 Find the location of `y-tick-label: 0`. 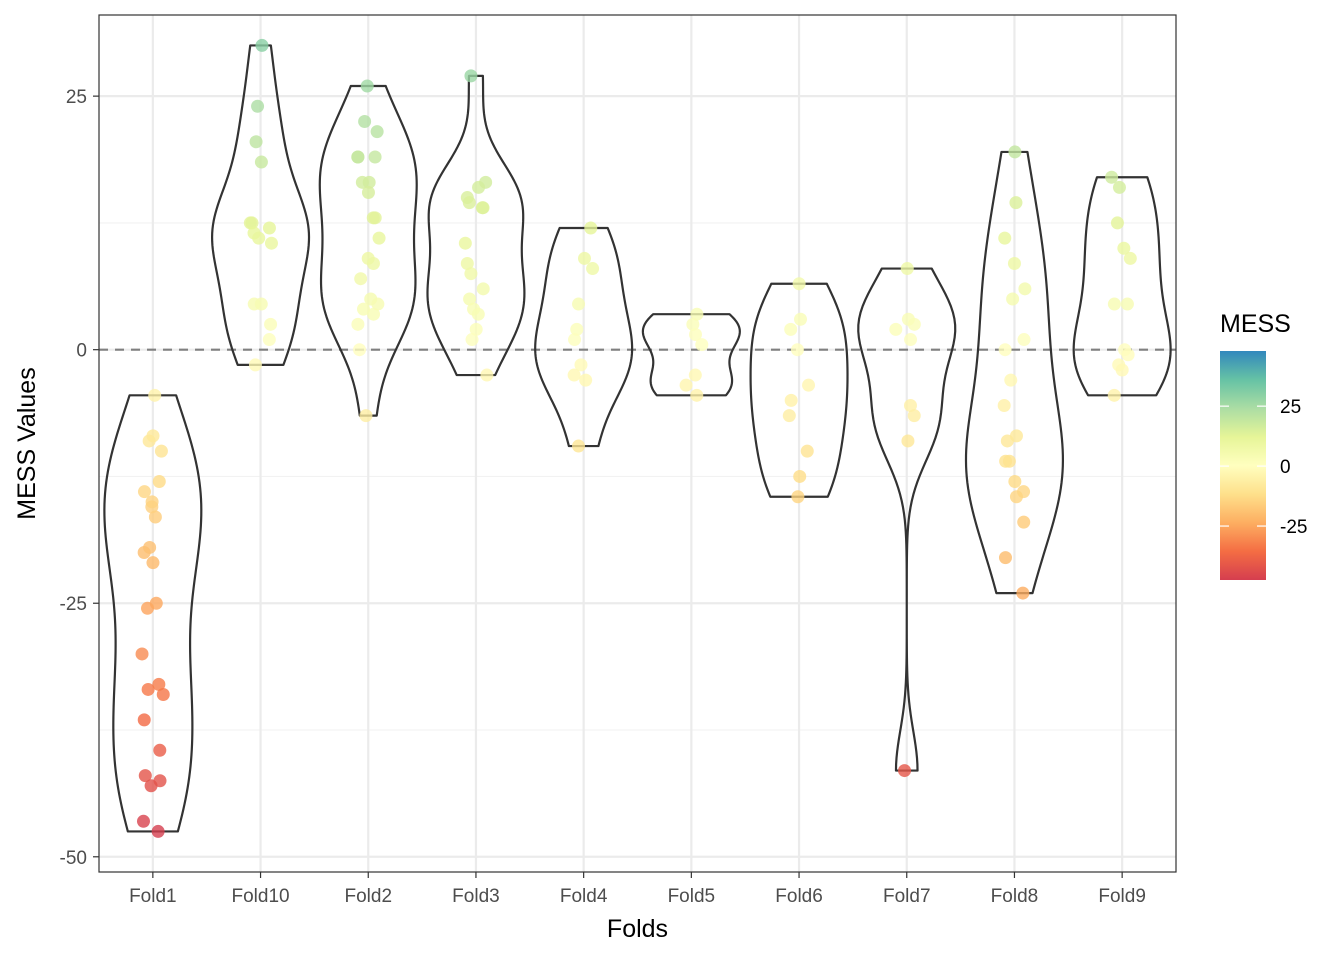

y-tick-label: 0 is located at coordinates (81, 351).